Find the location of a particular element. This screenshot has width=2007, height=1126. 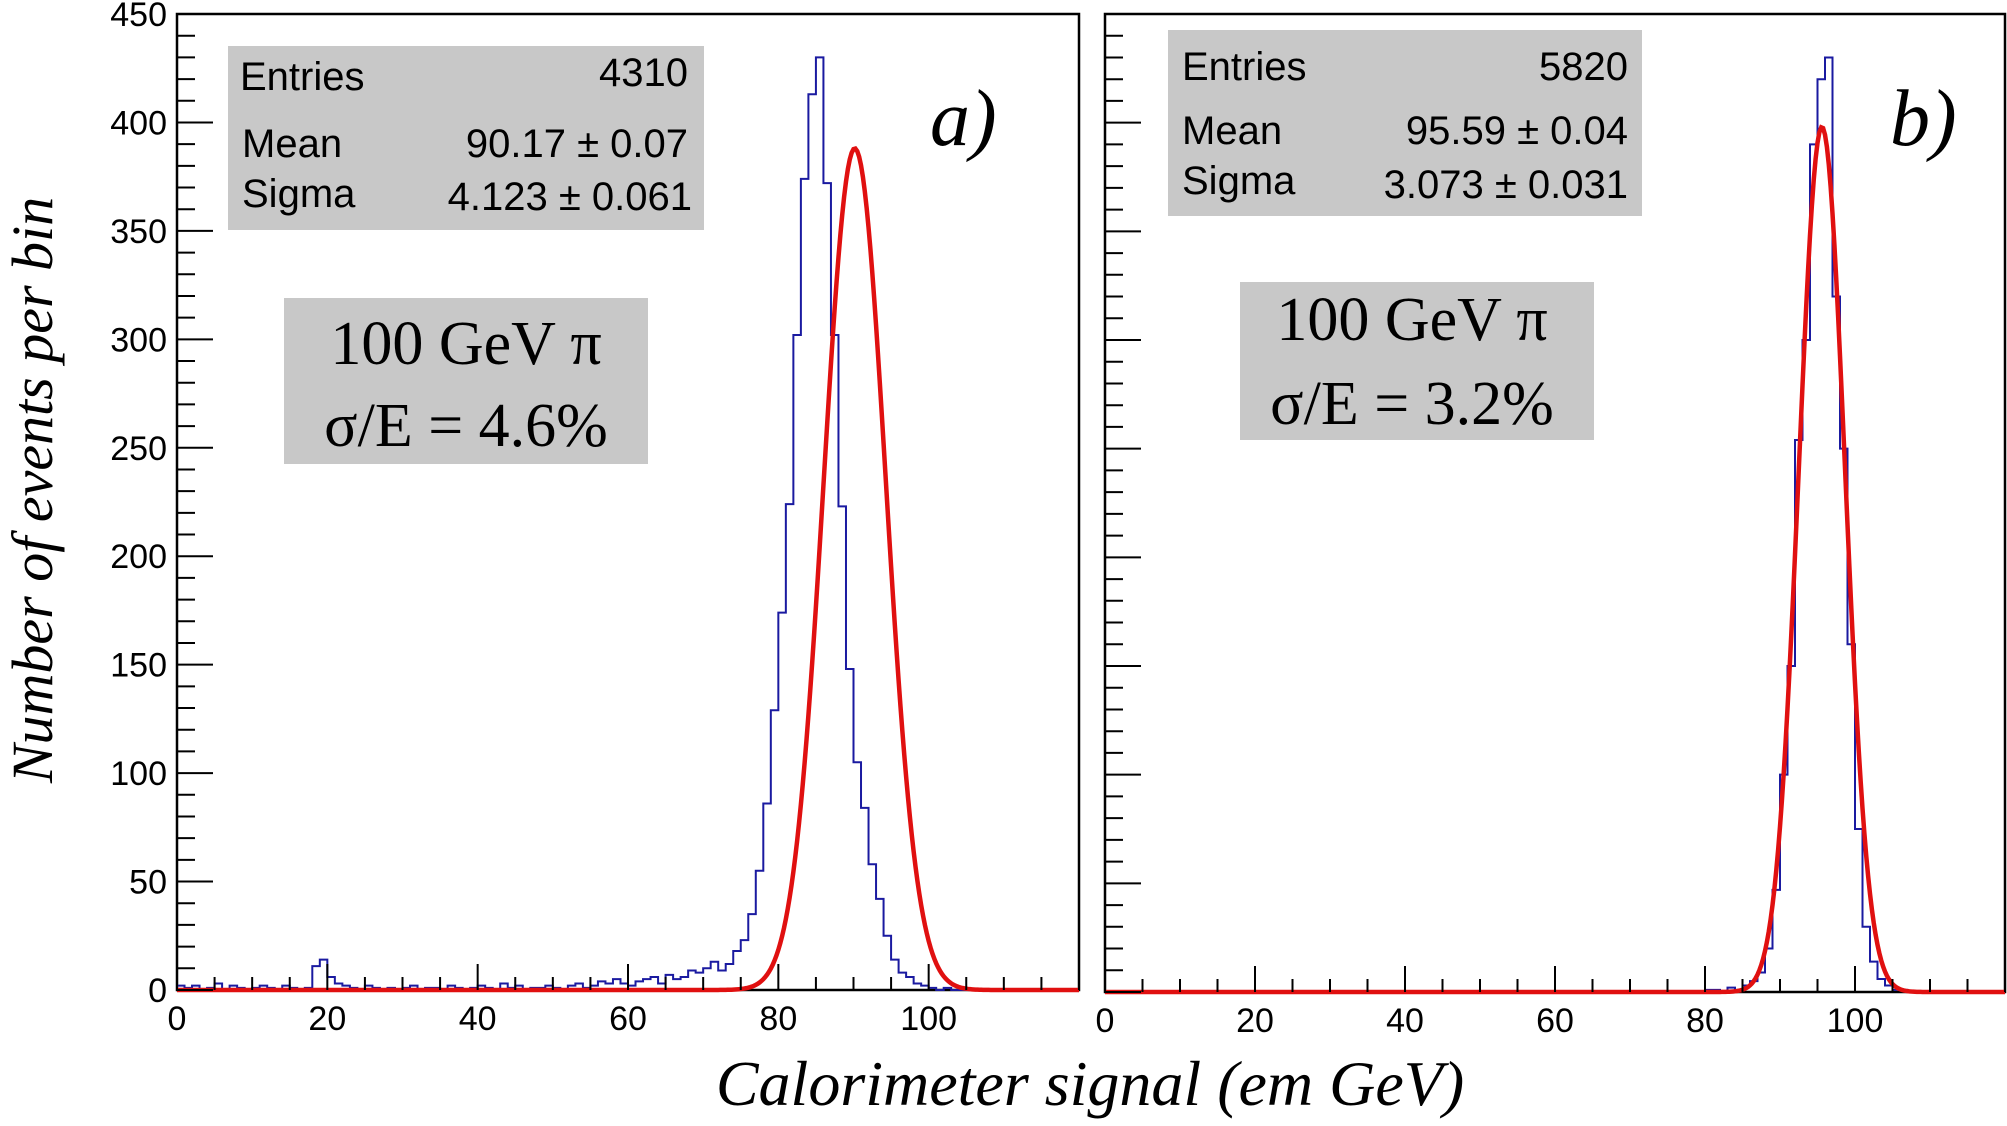

stats-entries-value: 5820 is located at coordinates (1583, 67).